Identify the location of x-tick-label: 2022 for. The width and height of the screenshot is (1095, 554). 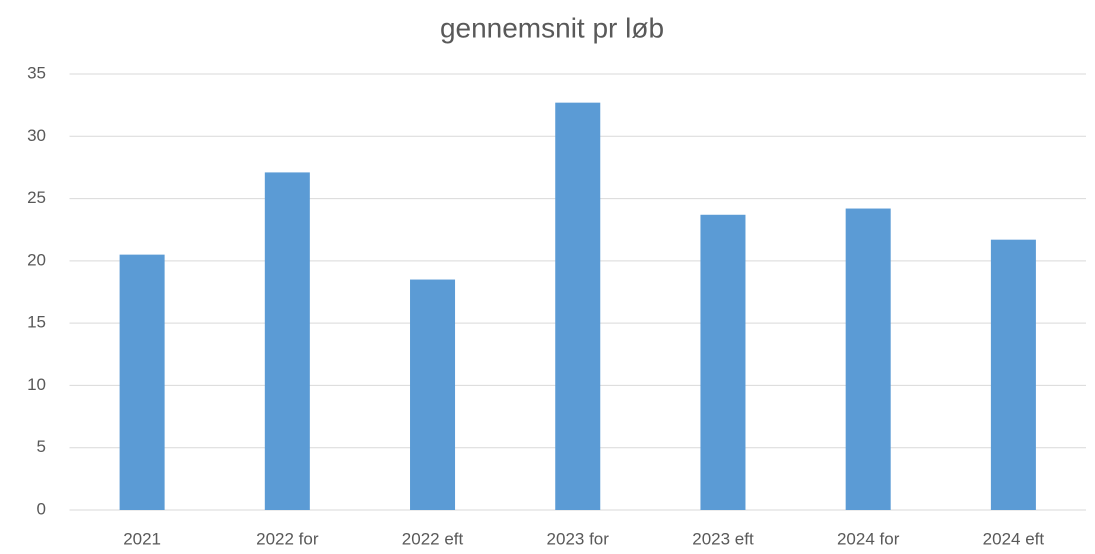
(287, 538).